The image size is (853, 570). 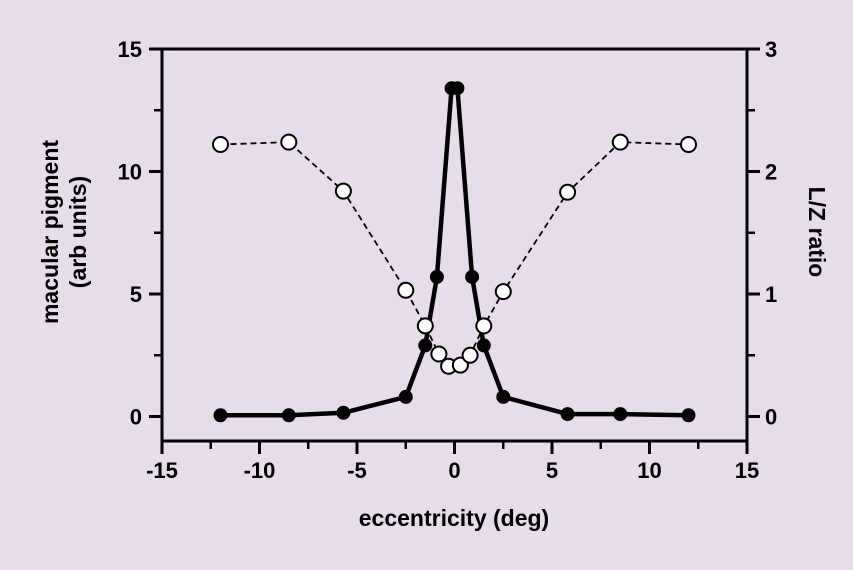 I want to click on x-tick-label: -15, so click(x=162, y=470).